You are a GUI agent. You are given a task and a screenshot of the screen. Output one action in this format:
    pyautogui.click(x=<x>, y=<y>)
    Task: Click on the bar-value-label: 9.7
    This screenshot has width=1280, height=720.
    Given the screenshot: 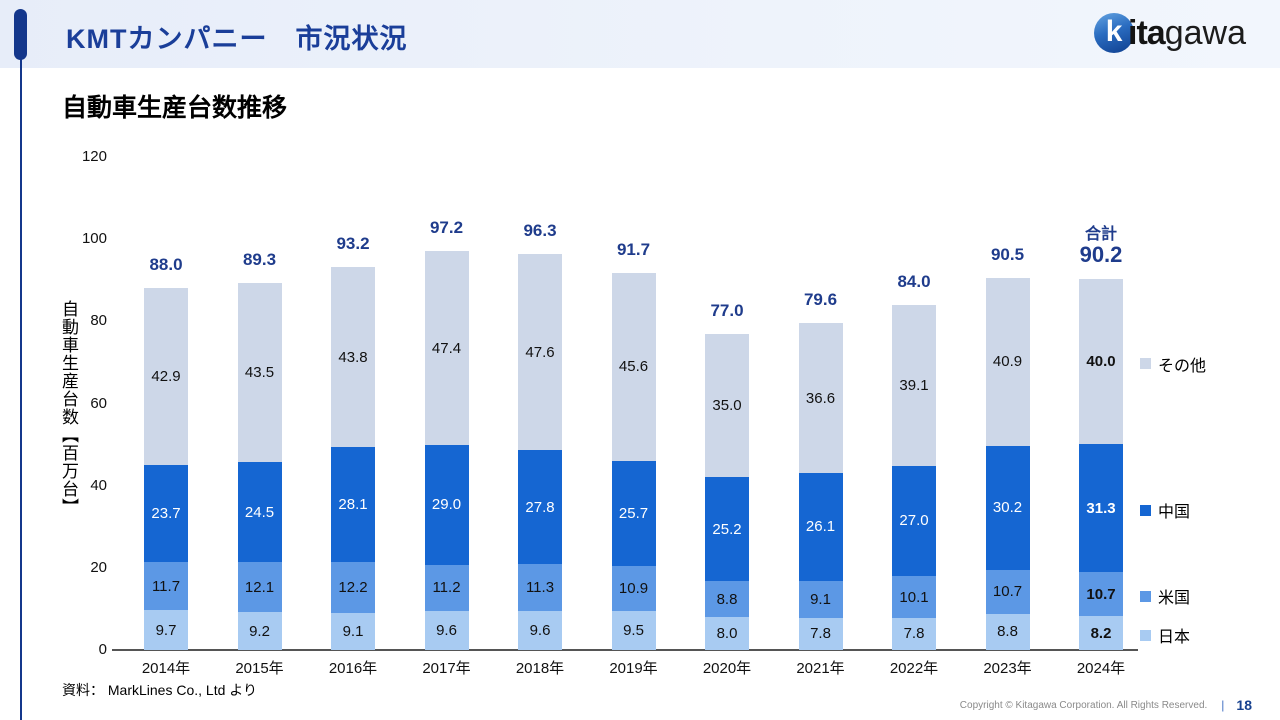 What is the action you would take?
    pyautogui.click(x=166, y=630)
    